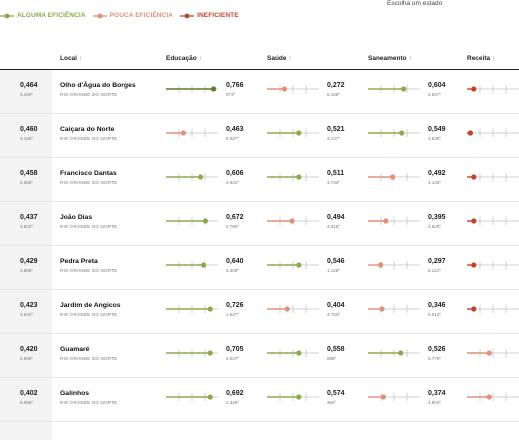 This screenshot has height=440, width=519. What do you see at coordinates (79, 261) in the screenshot?
I see `city-name: Pedra Preta` at bounding box center [79, 261].